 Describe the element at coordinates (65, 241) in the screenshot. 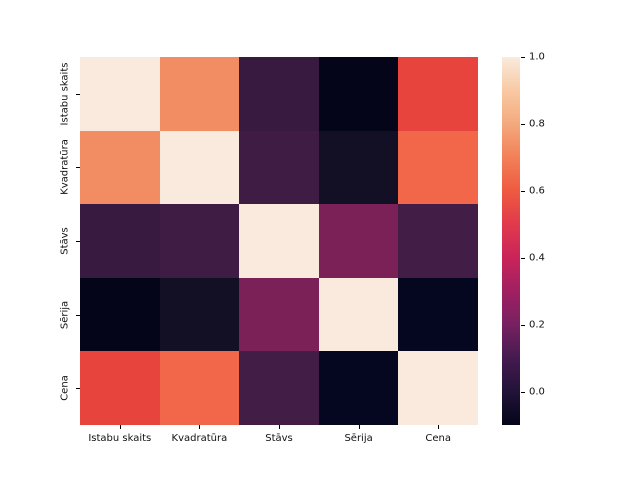

I see `y-tick-label-text: Stāvs` at that location.